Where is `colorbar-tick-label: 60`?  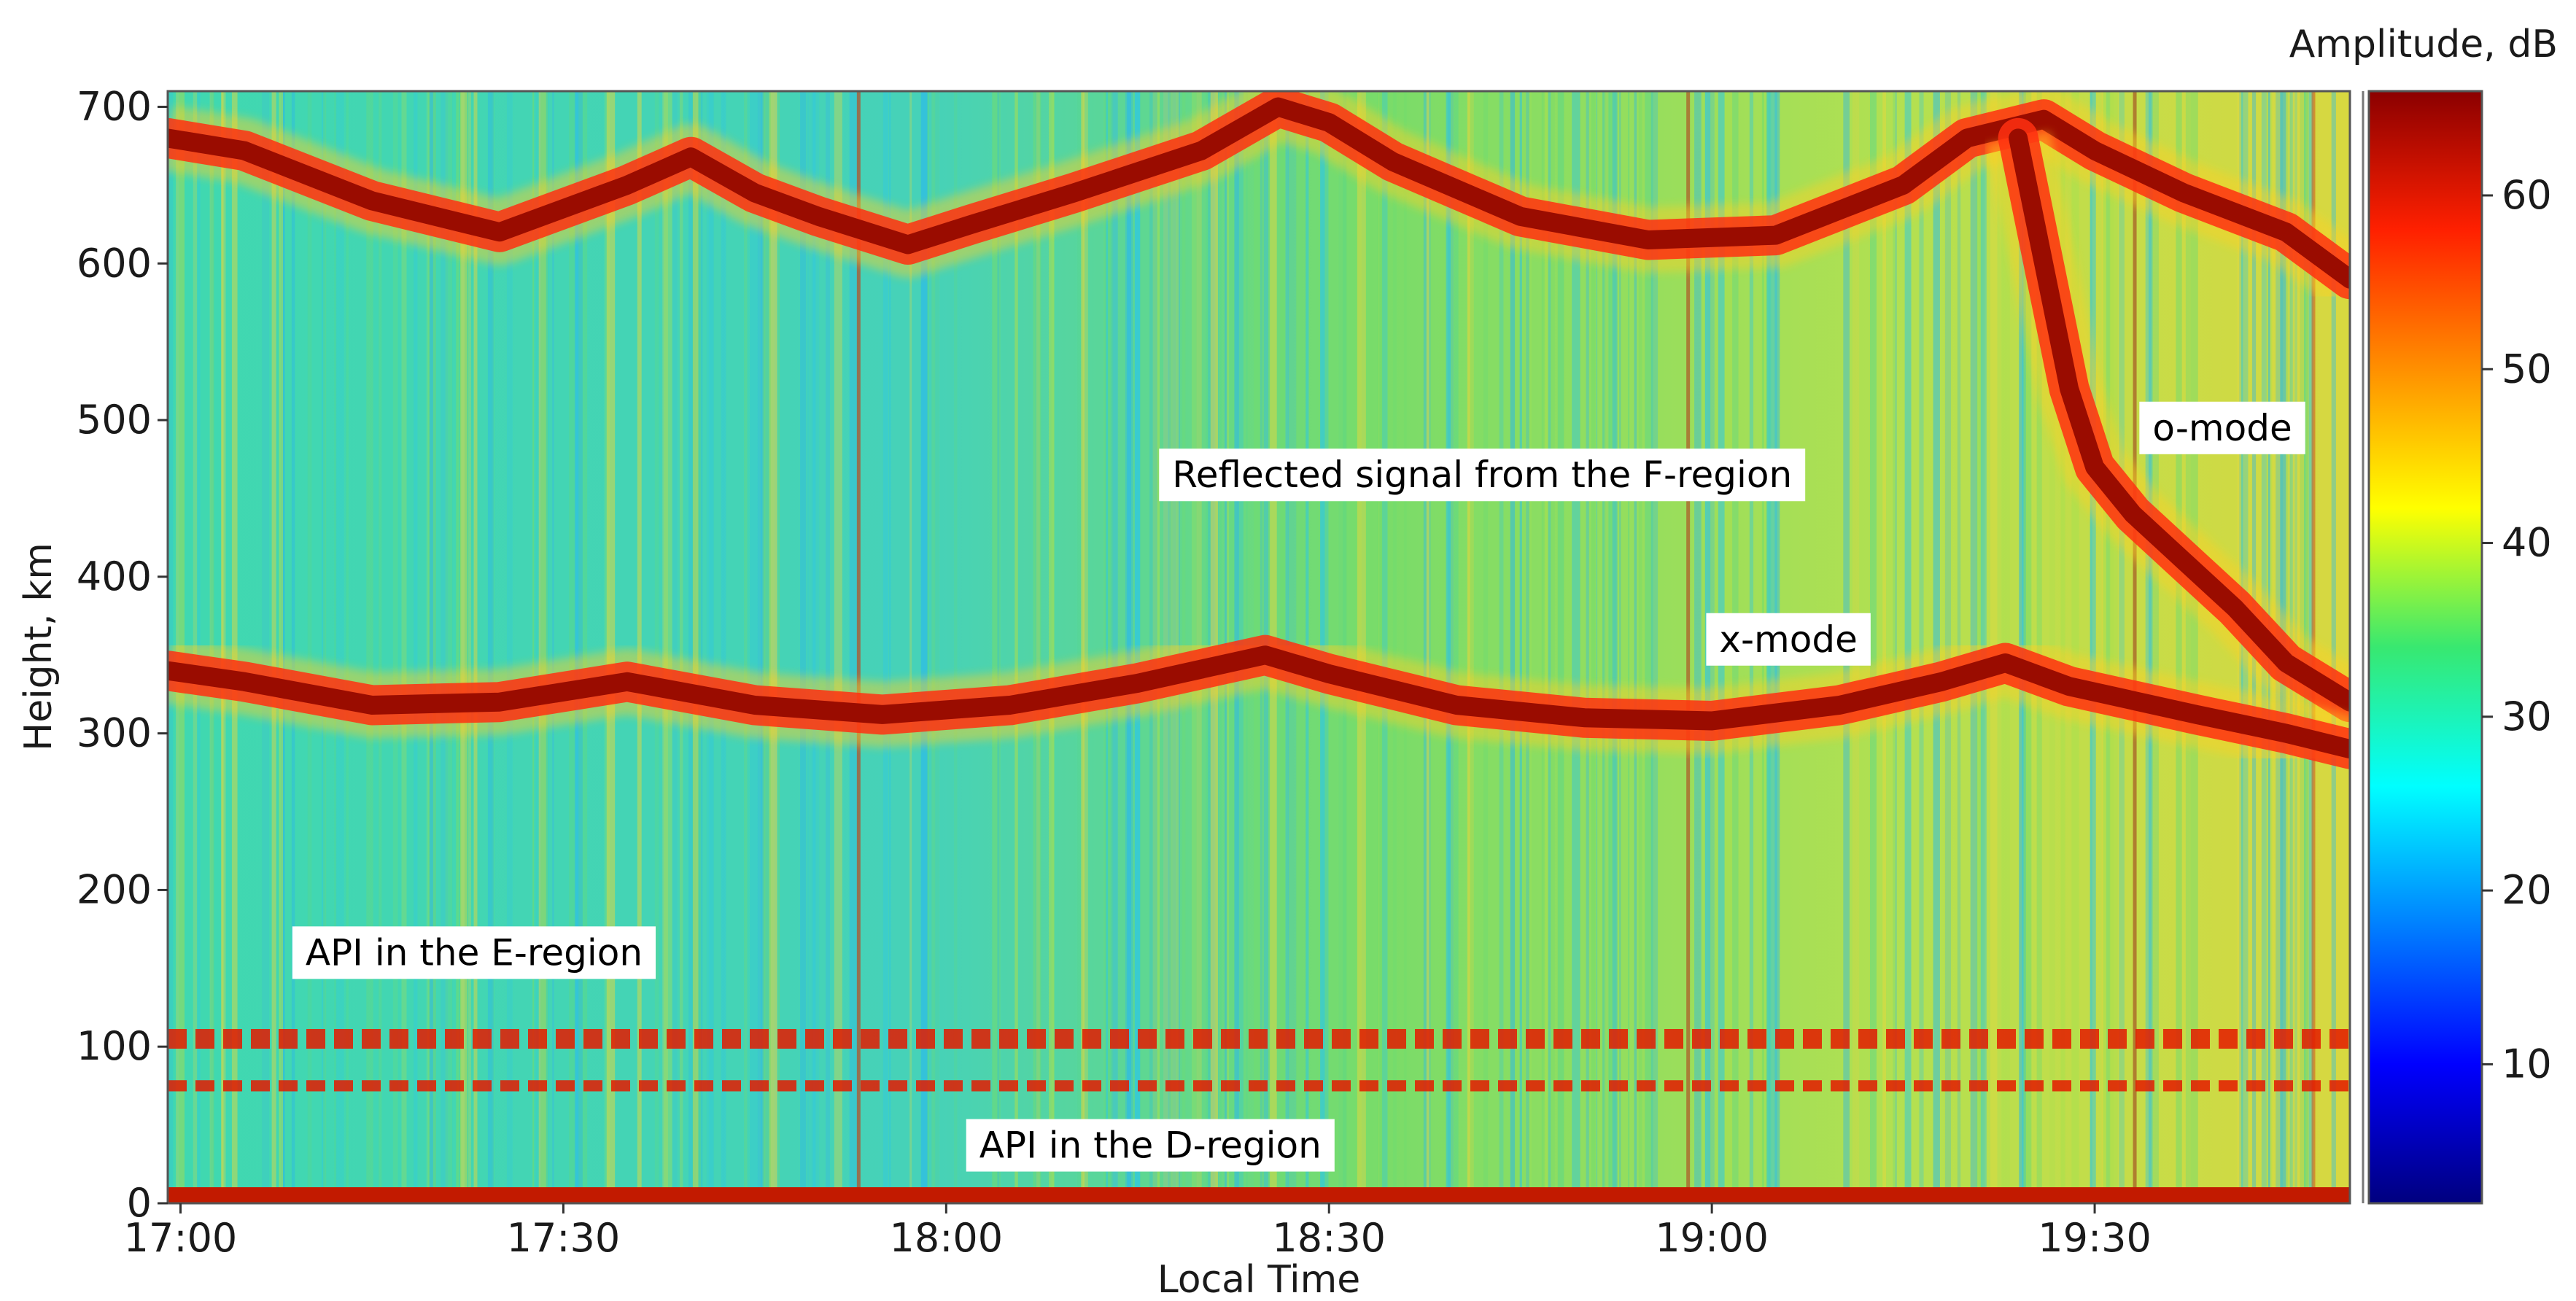
colorbar-tick-label: 60 is located at coordinates (2527, 195).